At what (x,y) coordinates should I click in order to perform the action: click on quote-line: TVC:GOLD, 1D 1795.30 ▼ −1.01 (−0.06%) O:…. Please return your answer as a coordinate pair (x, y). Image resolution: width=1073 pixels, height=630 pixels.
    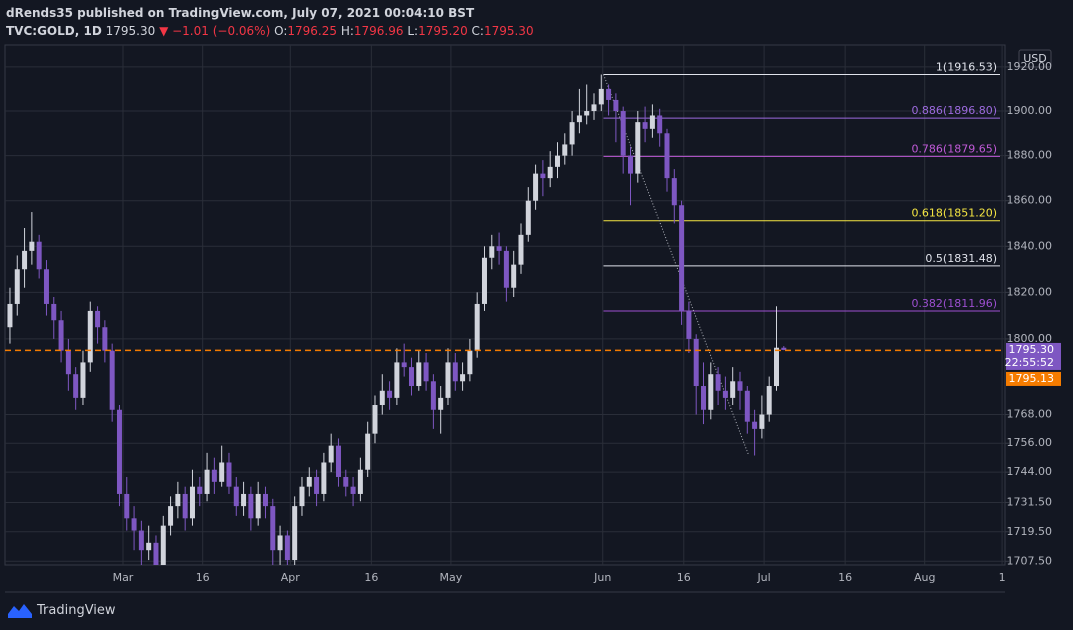
    Looking at the image, I should click on (270, 31).